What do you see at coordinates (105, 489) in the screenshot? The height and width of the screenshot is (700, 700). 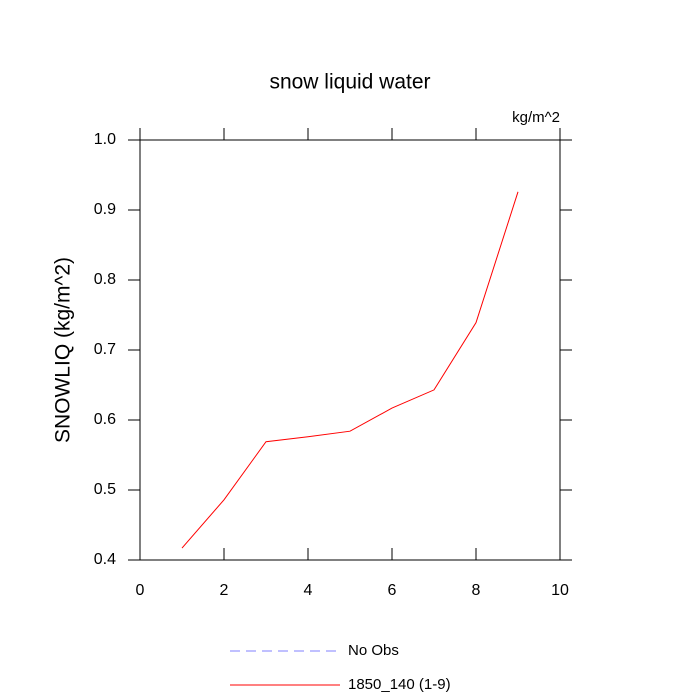 I see `y-tick-label: 0.5` at bounding box center [105, 489].